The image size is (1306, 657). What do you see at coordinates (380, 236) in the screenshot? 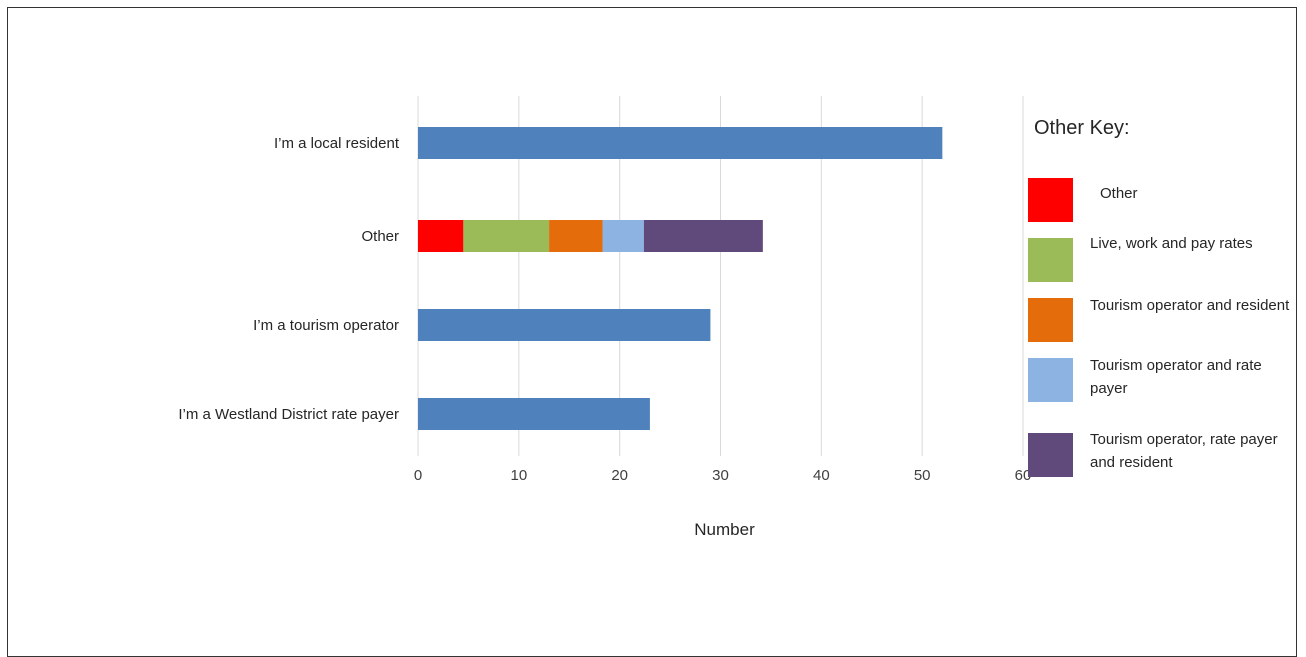
I see `category-label: Other` at bounding box center [380, 236].